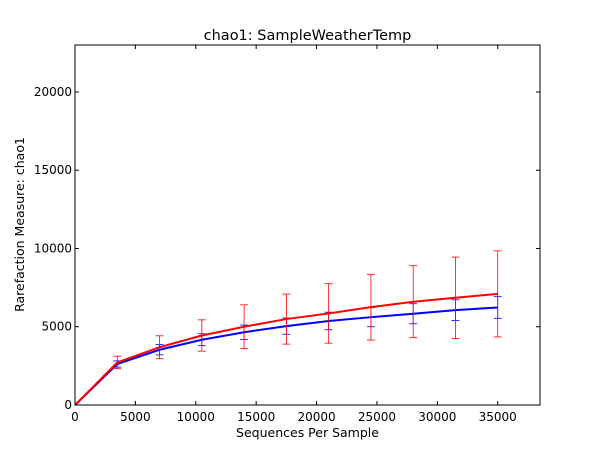 The height and width of the screenshot is (450, 600). What do you see at coordinates (53, 92) in the screenshot?
I see `y-tick-label: 20000` at bounding box center [53, 92].